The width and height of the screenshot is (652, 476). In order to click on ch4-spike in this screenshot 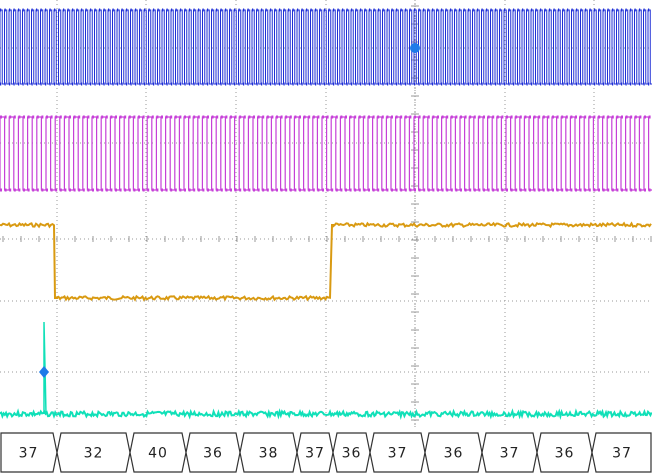, I will do `click(45, 368)`.